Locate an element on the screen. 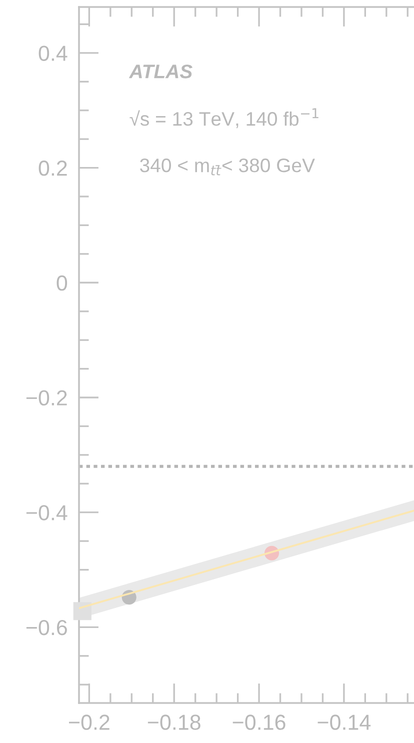 Image resolution: width=414 pixels, height=743 pixels. y-tick-label: 0 is located at coordinates (62, 283).